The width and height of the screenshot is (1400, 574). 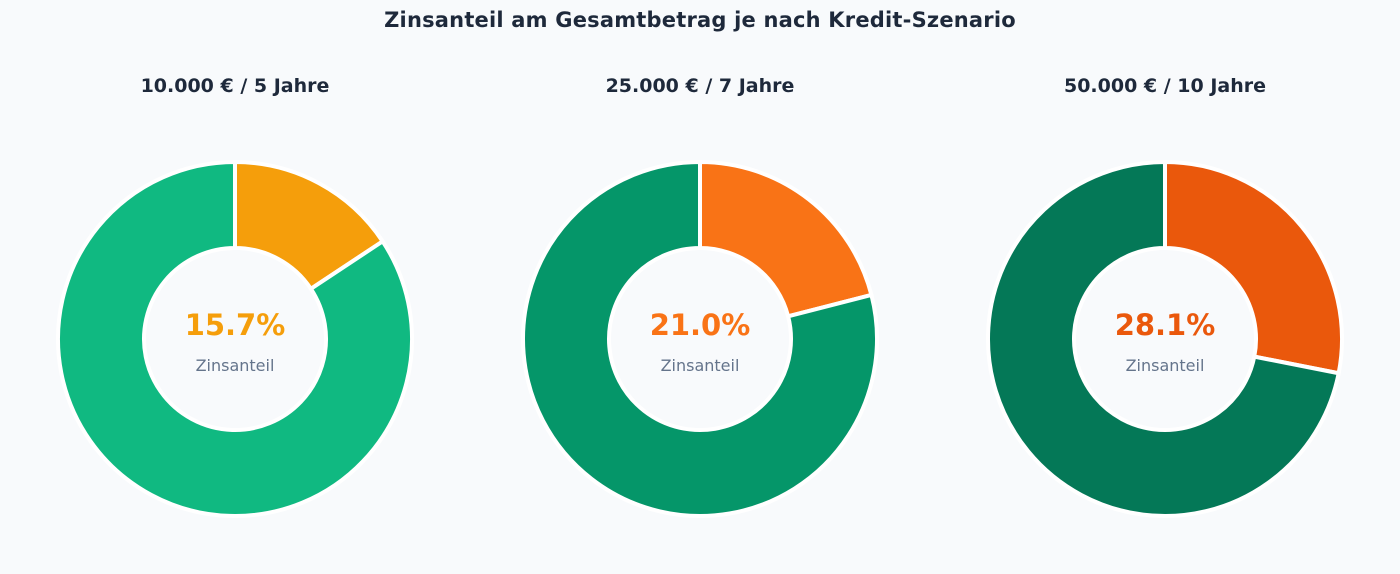 I want to click on donut-title: 10.000 € / 5 Jahre, so click(x=235, y=86).